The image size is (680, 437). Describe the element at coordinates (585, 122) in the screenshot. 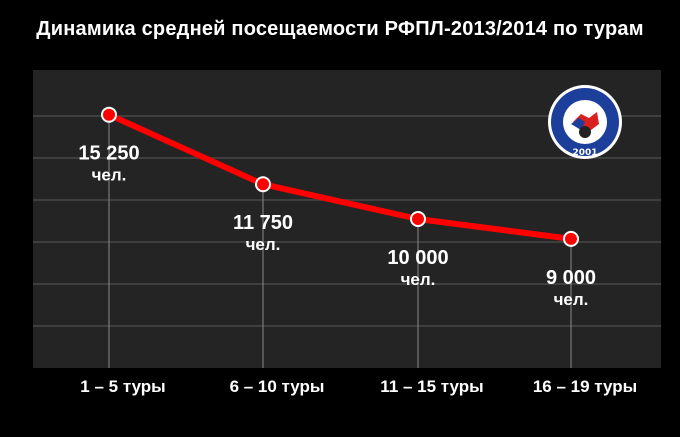

I see `league-logo: 2001` at that location.